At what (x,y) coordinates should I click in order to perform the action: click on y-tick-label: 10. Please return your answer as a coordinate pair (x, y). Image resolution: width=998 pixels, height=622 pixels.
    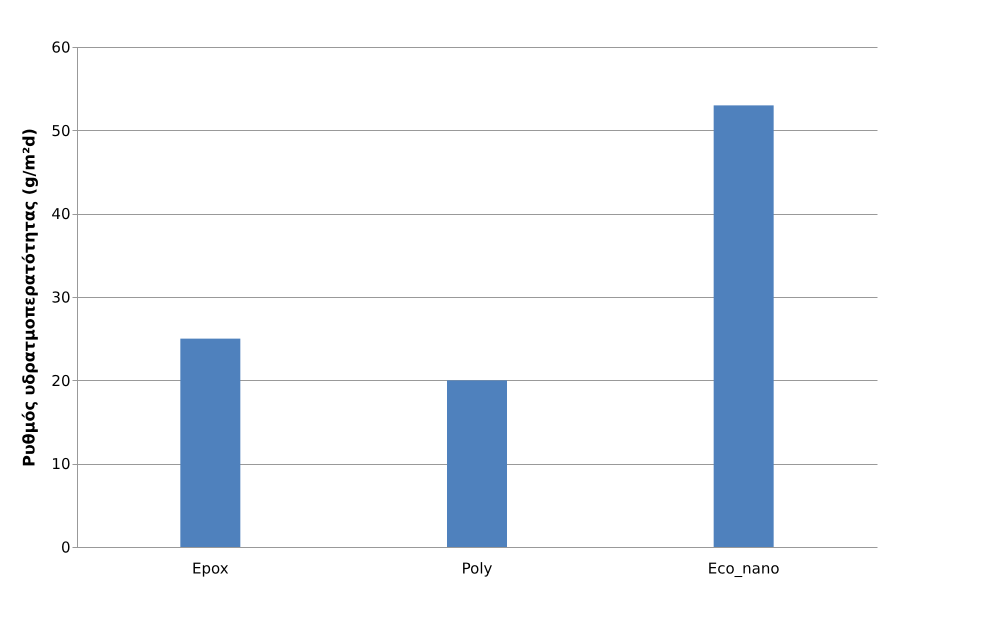
    Looking at the image, I should click on (60, 464).